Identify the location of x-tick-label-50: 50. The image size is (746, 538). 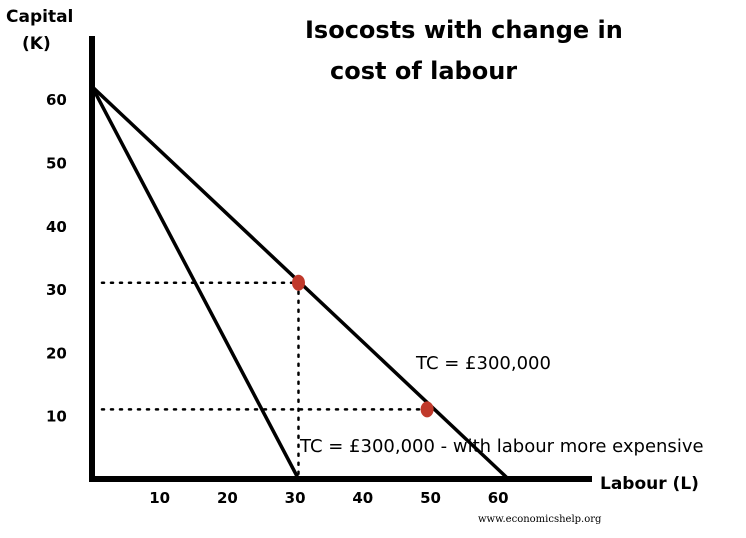
(430, 498).